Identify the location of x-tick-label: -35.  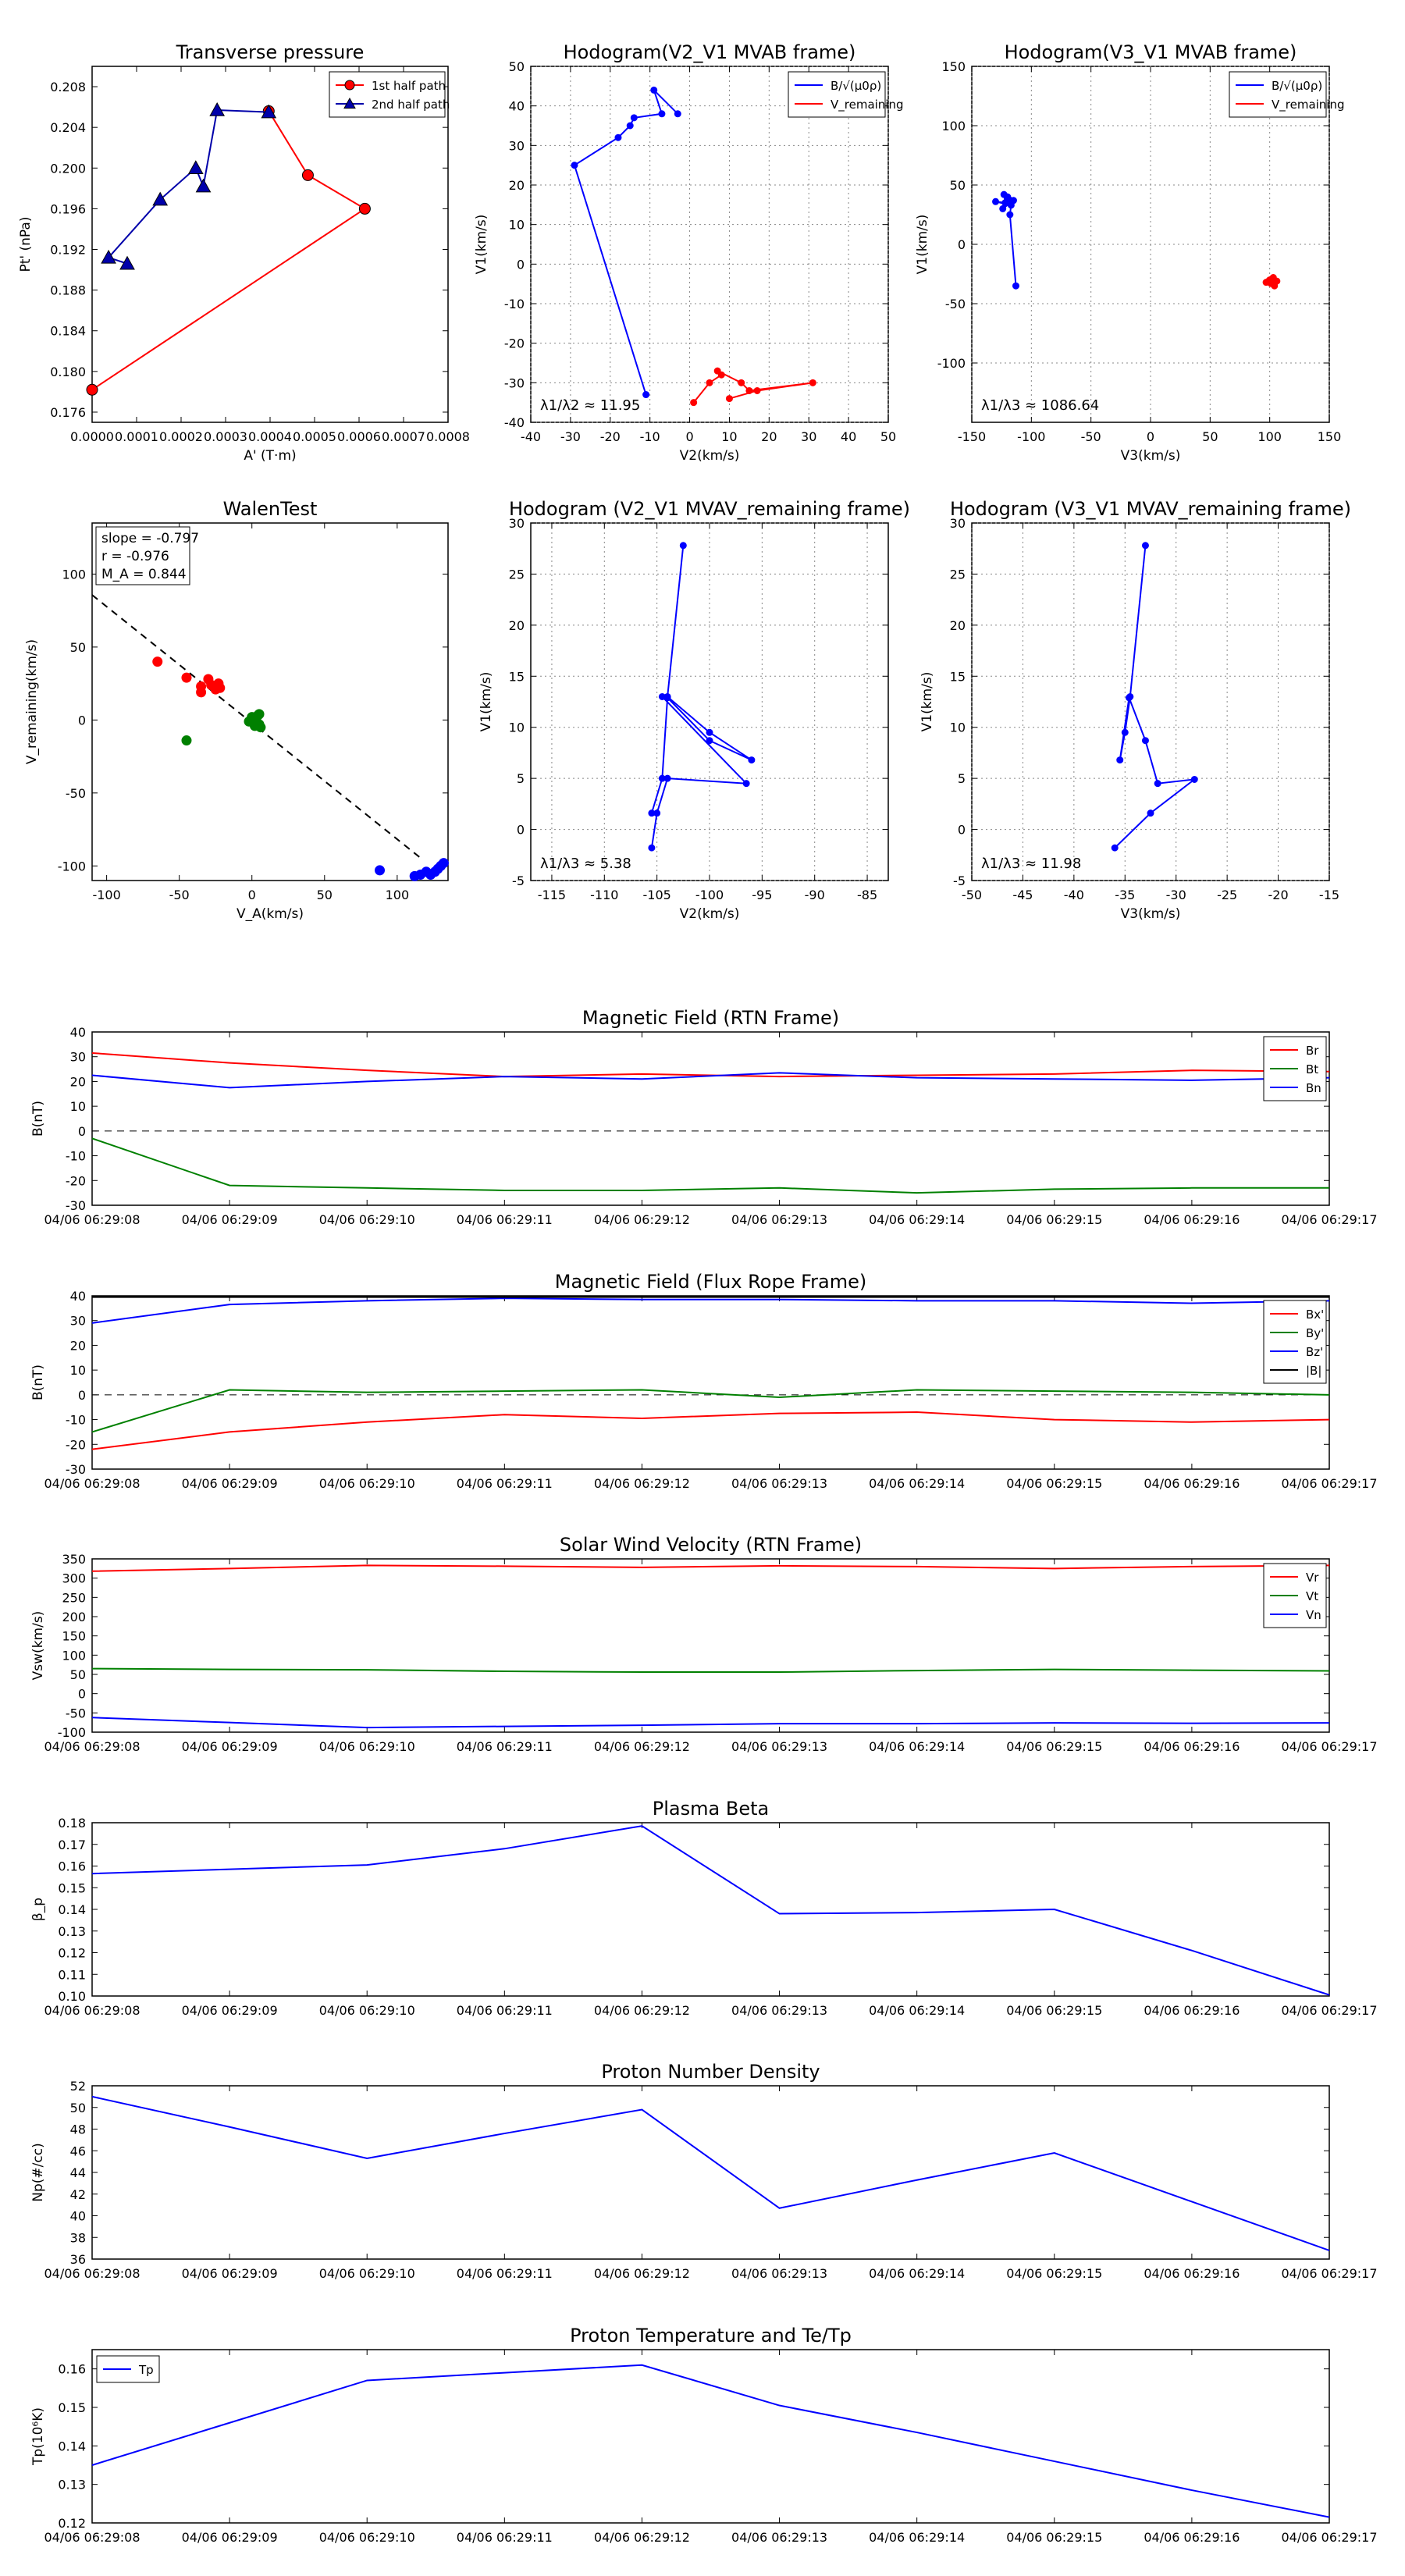
(1125, 895).